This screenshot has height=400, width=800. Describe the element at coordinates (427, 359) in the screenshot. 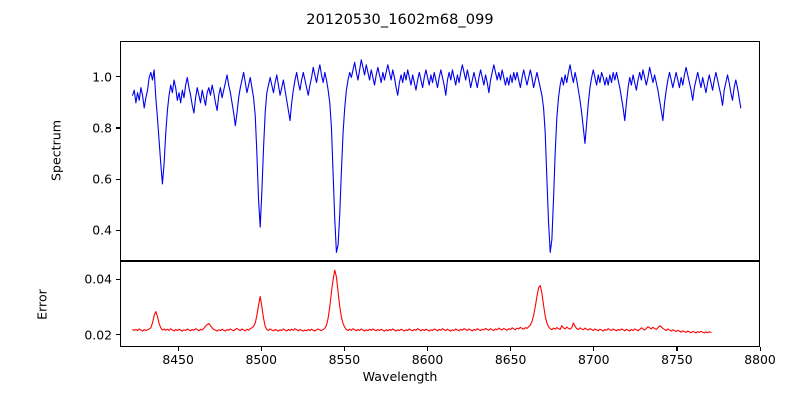

I see `x-tick-label: 8600` at that location.